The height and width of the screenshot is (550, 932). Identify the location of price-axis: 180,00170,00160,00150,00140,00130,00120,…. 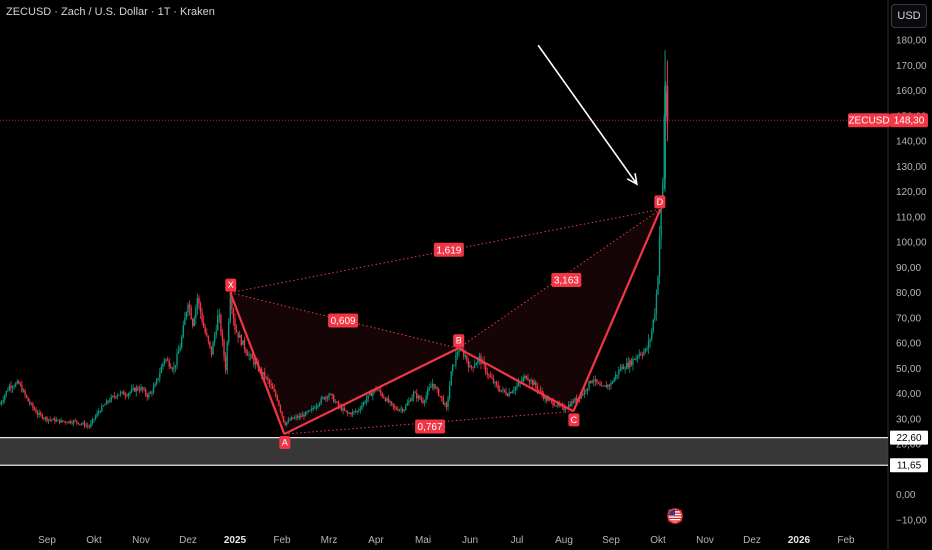
(911, 281).